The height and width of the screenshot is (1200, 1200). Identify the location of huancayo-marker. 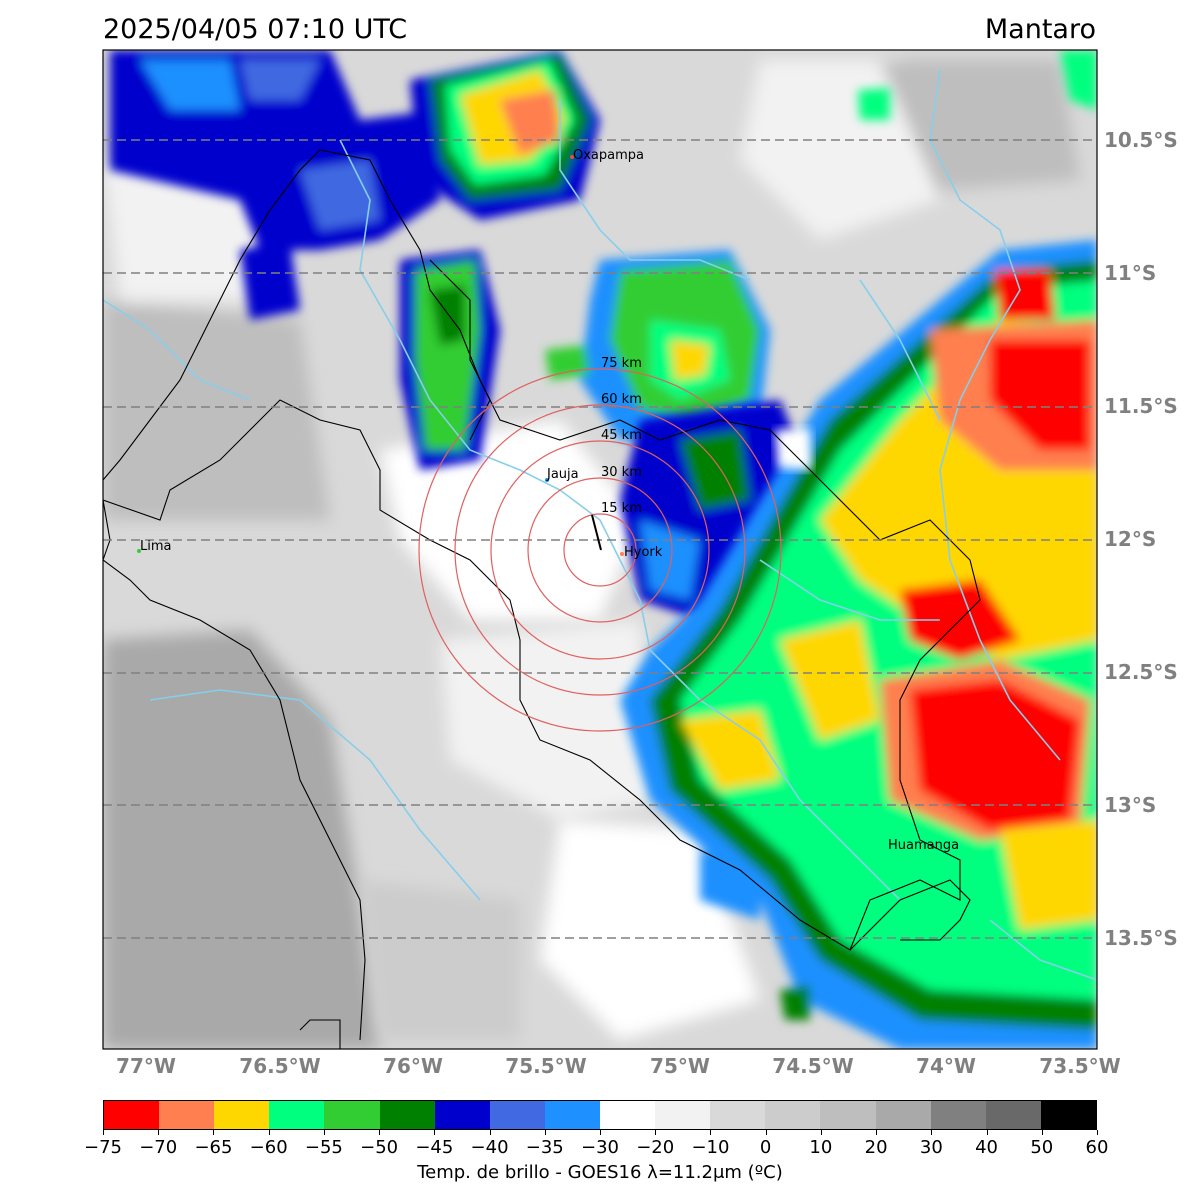
(622, 554).